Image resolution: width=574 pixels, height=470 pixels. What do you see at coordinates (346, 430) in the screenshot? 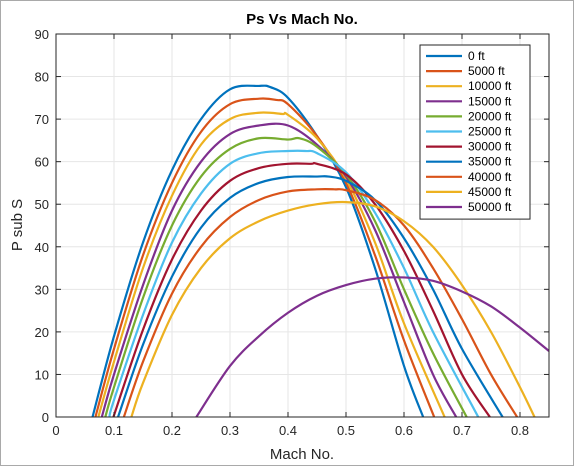
I see `x-tick-label: 0.5` at bounding box center [346, 430].